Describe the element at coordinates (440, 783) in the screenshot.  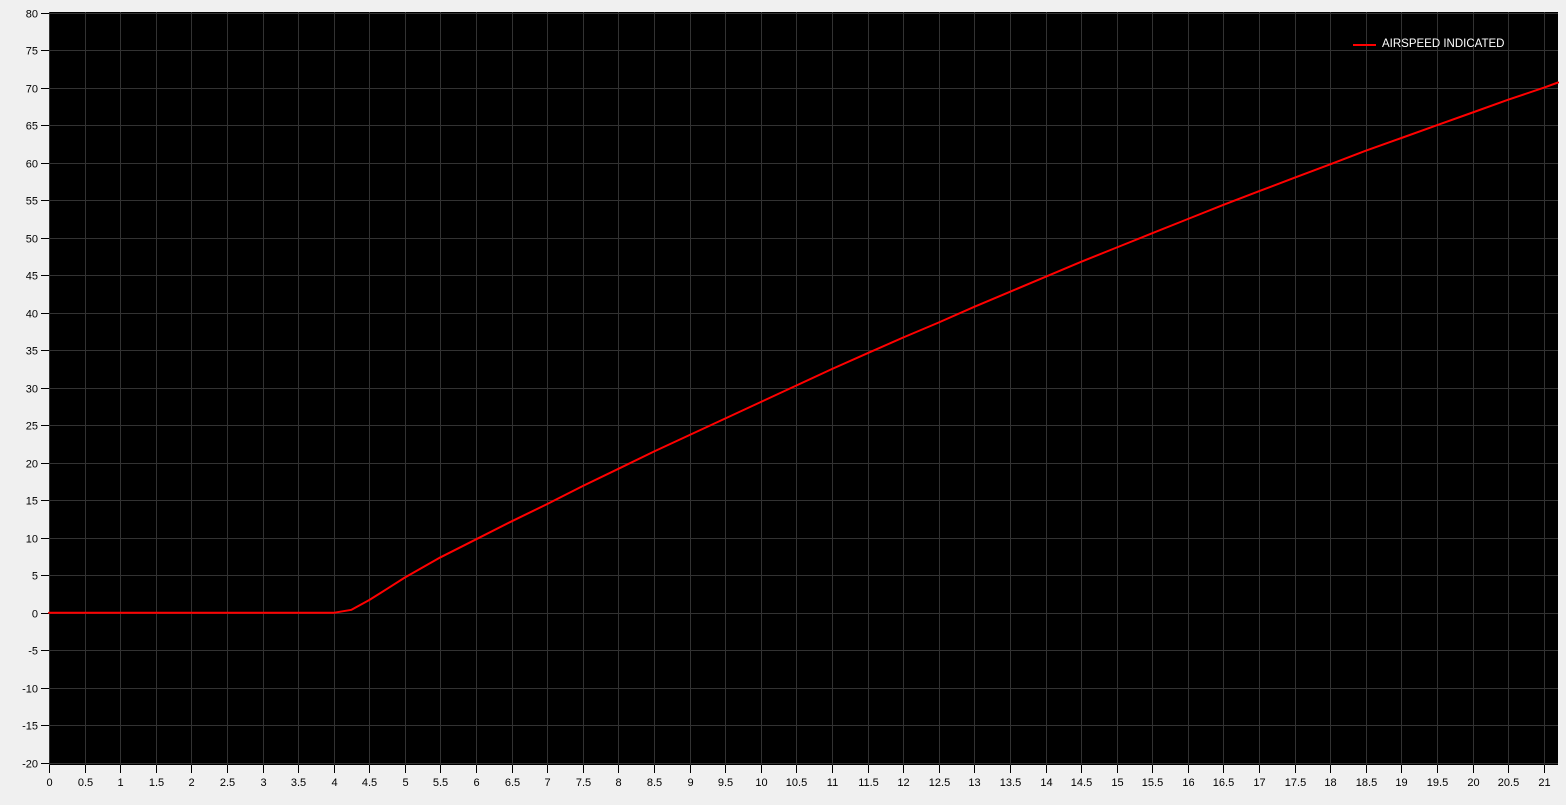
I see `x-tick-label: 5.5` at that location.